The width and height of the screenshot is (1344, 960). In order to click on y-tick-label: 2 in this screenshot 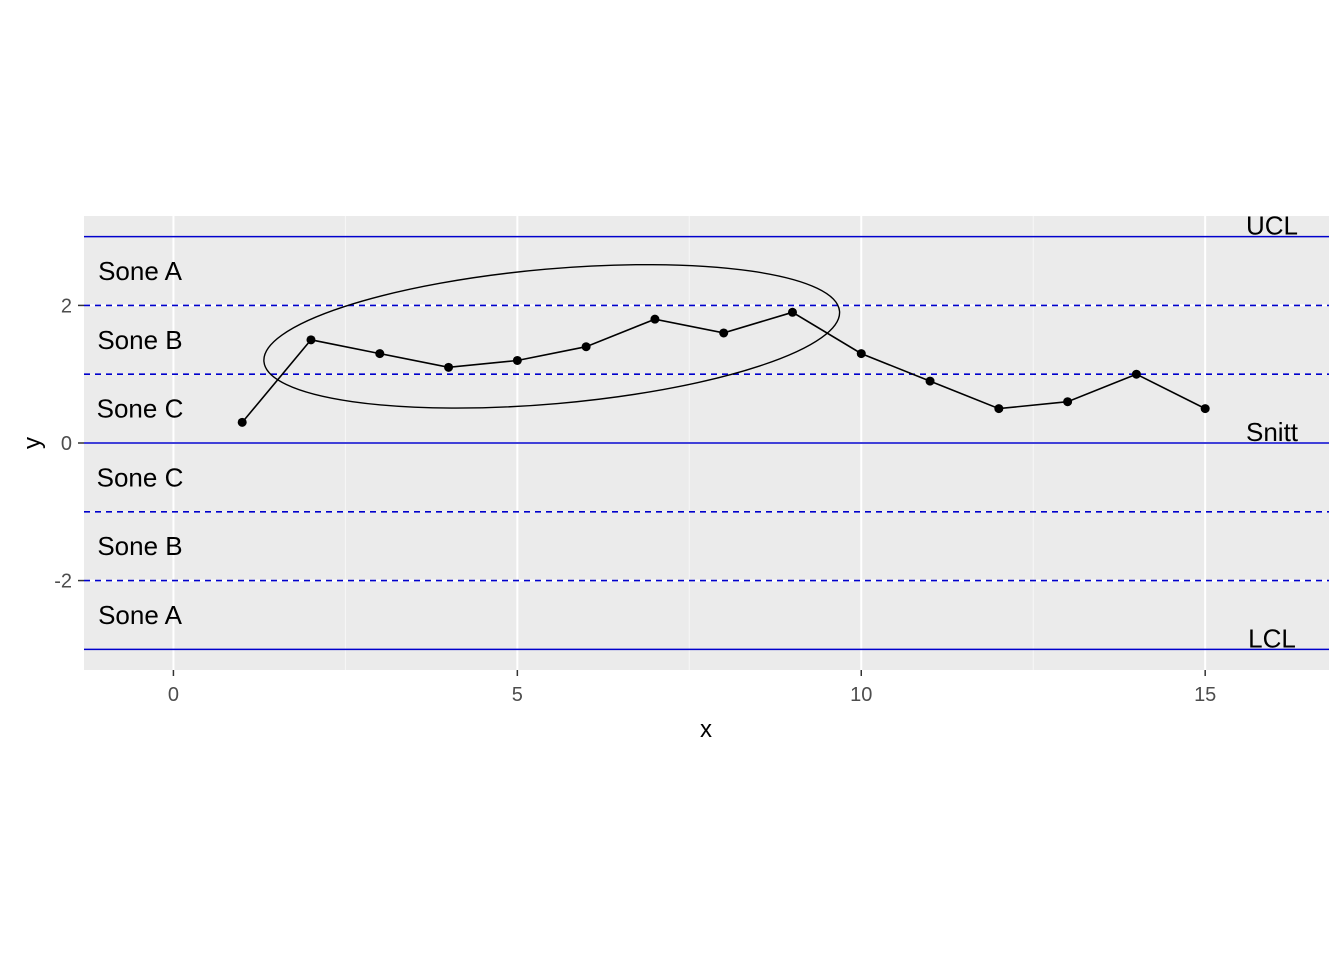, I will do `click(66, 306)`.